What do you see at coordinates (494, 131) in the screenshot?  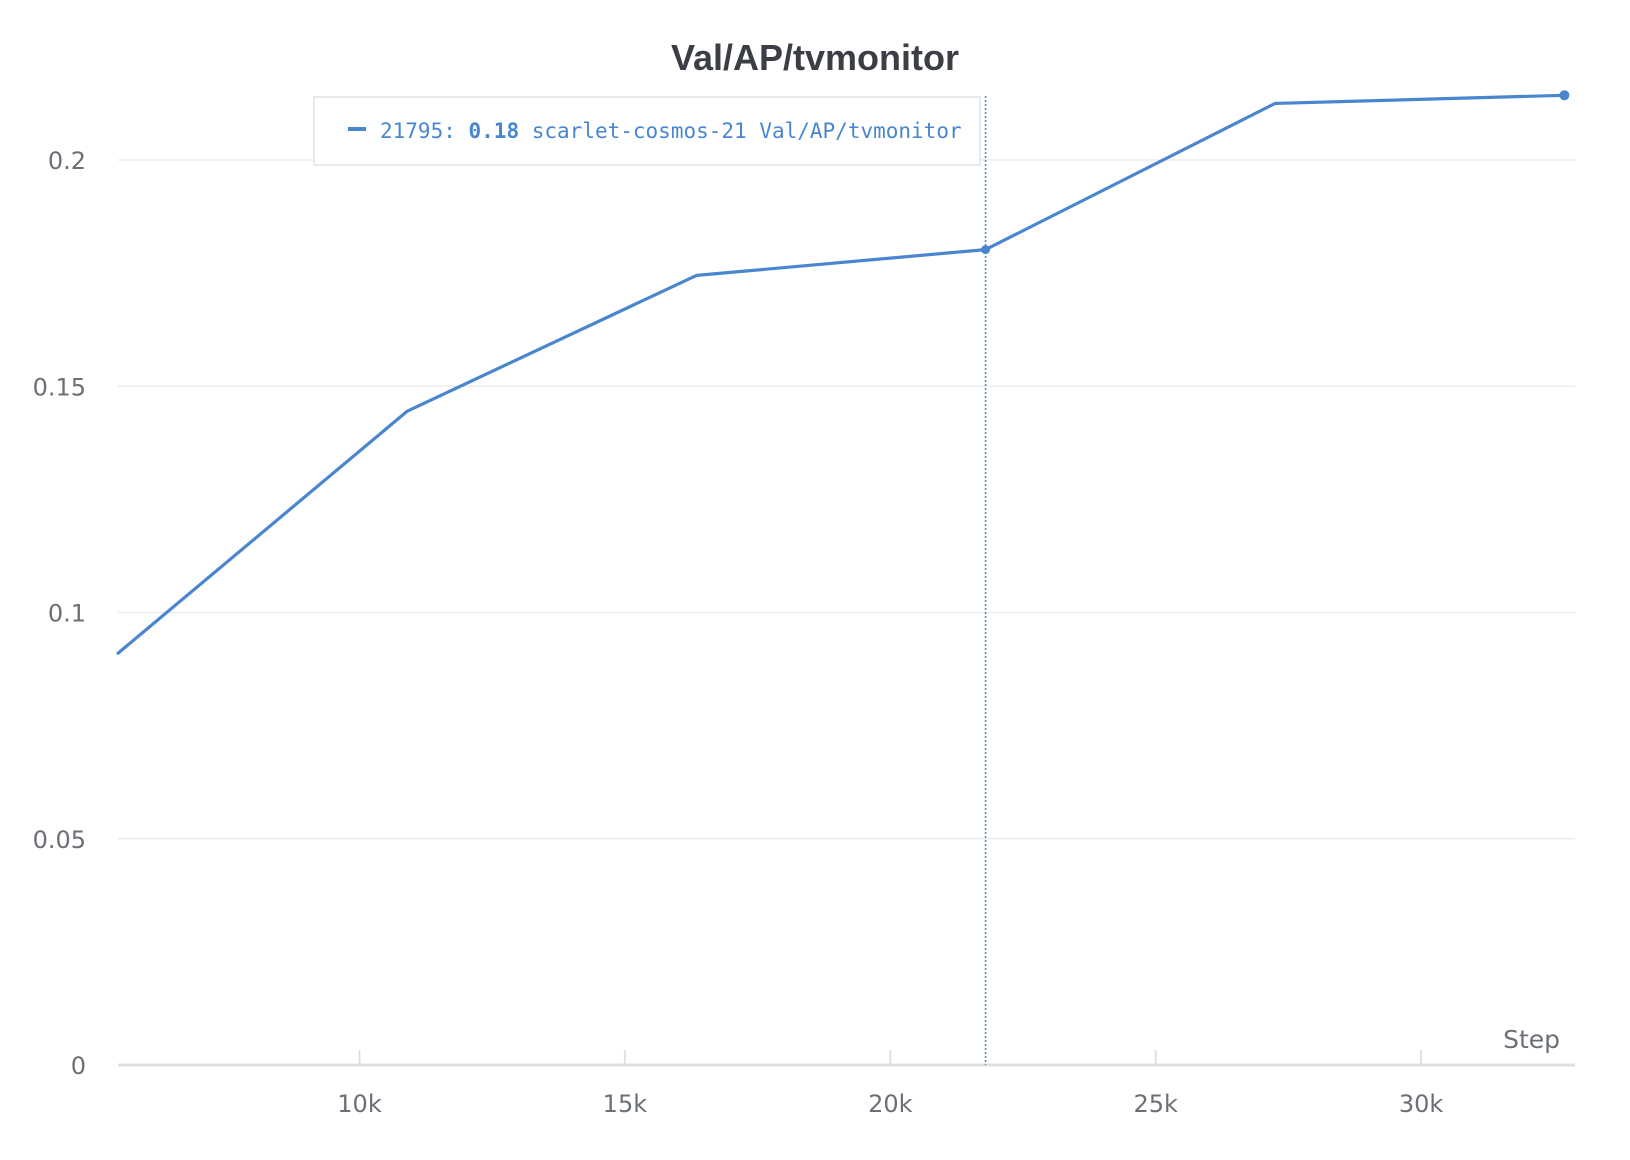 I see `legend-value: 0.18` at bounding box center [494, 131].